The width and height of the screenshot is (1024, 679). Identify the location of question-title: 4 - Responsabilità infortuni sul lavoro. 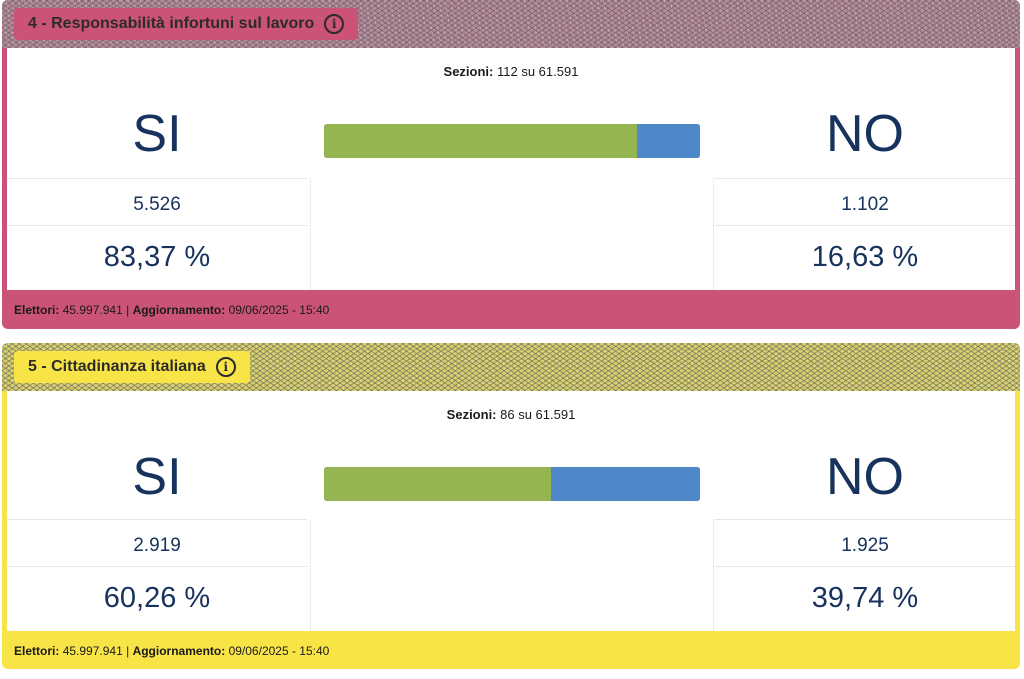
(171, 23).